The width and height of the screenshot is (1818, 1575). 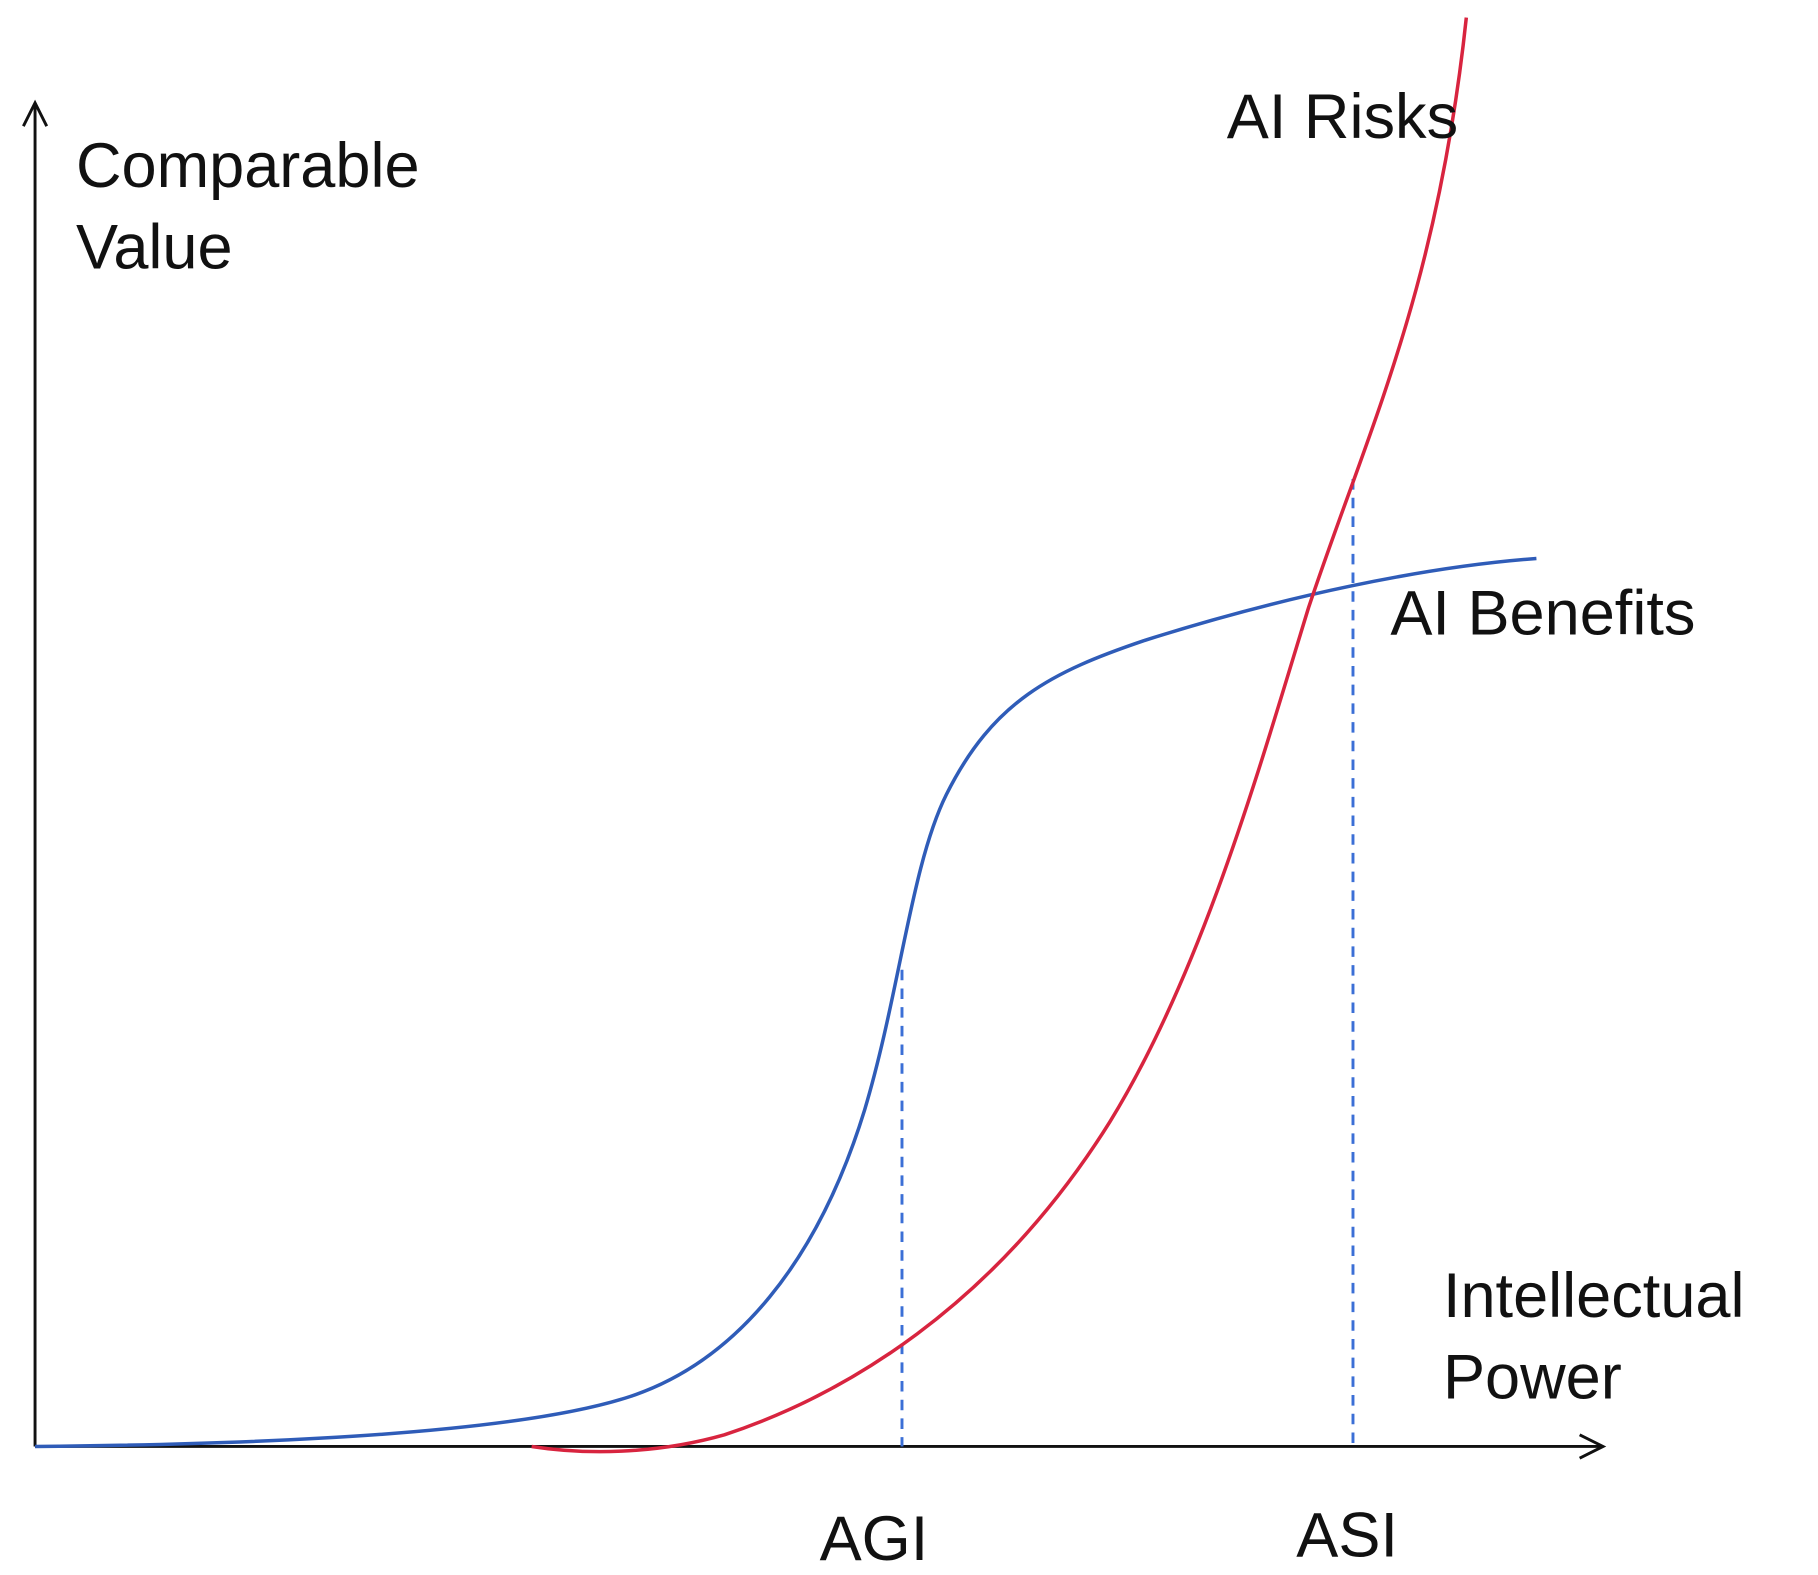 What do you see at coordinates (248, 166) in the screenshot?
I see `y-axis-label: Comparable` at bounding box center [248, 166].